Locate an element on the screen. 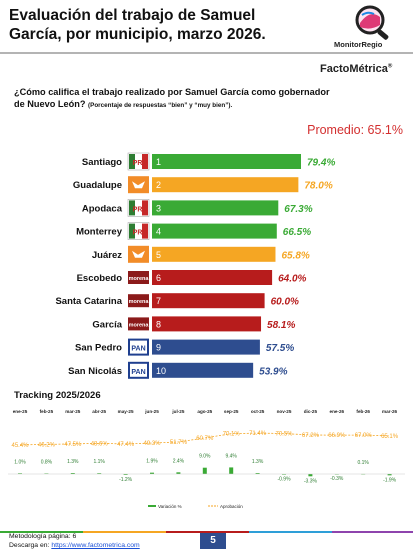 Image resolution: width=413 pixels, height=551 pixels. approval-label: 47.4% is located at coordinates (126, 445).